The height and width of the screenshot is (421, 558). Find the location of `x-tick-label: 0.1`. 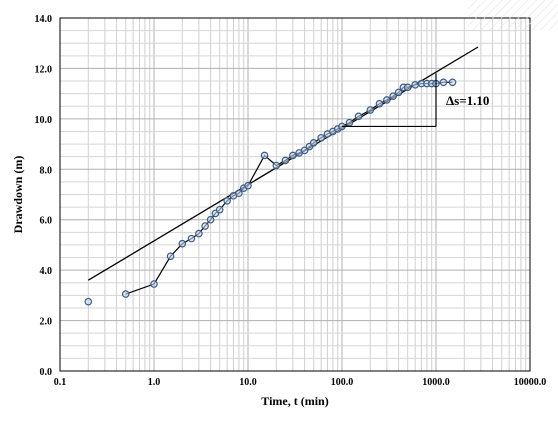

x-tick-label: 0.1 is located at coordinates (60, 382).